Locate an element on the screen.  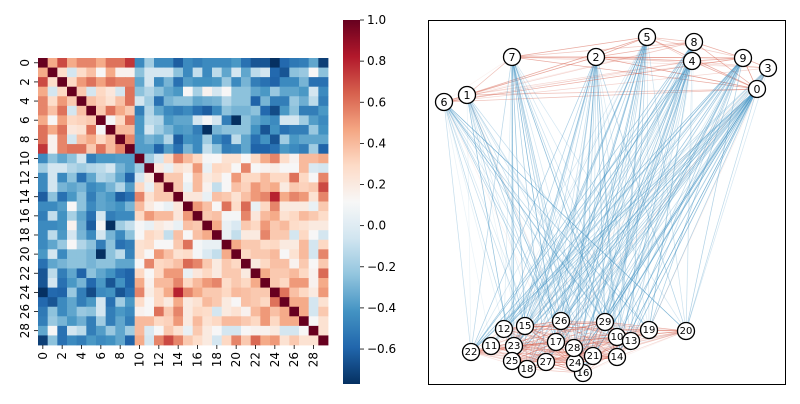
network-node: 28 is located at coordinates (574, 348).